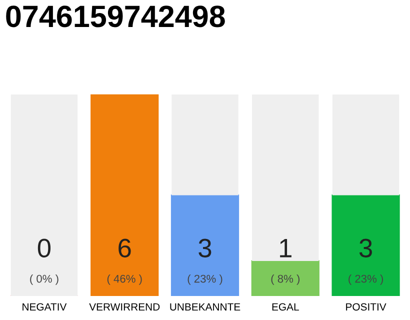  What do you see at coordinates (44, 248) in the screenshot?
I see `annotation: 0` at bounding box center [44, 248].